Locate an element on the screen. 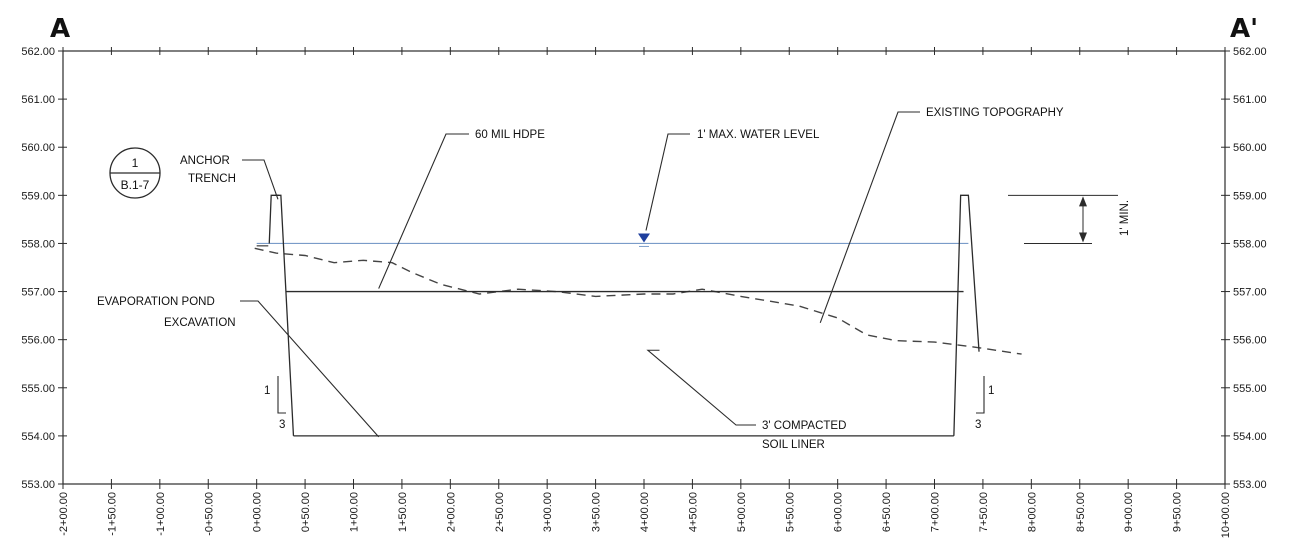 Image resolution: width=1290 pixels, height=544 pixels. water-level-symbol is located at coordinates (644, 238).